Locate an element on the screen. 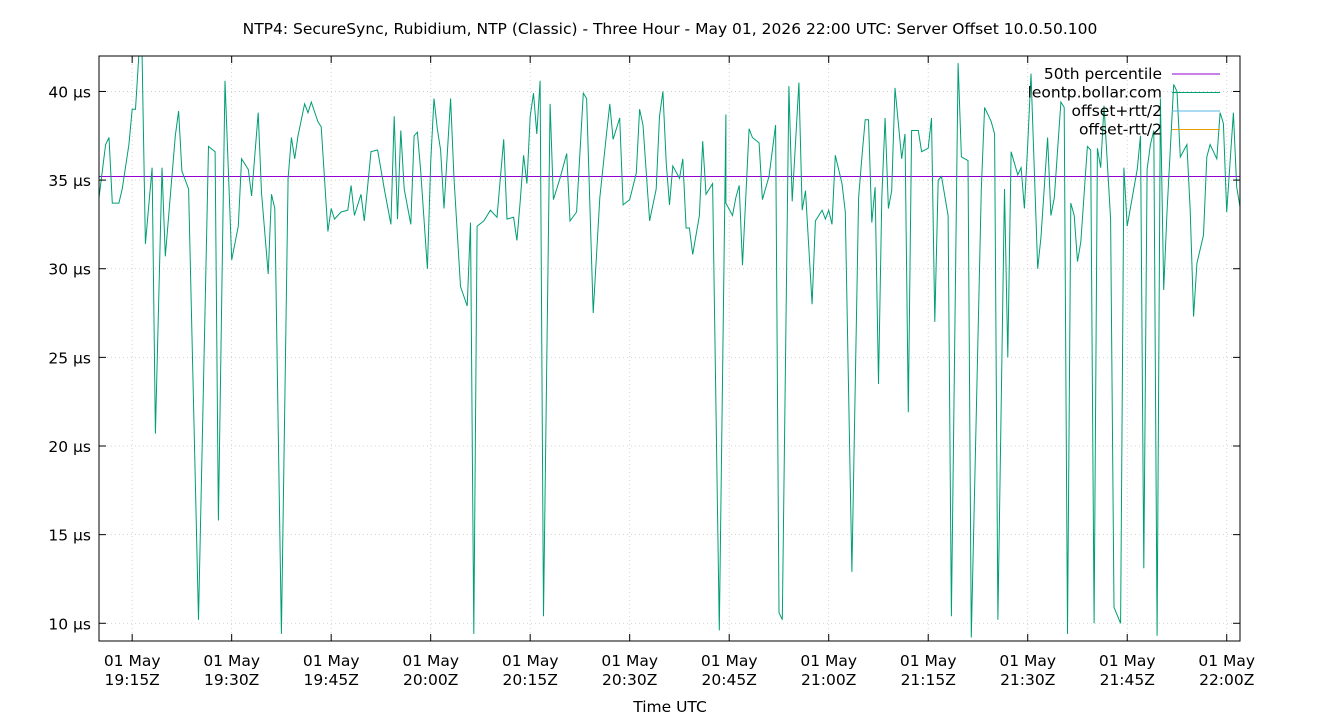 The image size is (1340, 720). legend-label: offset-rtt/2 is located at coordinates (1120, 130).